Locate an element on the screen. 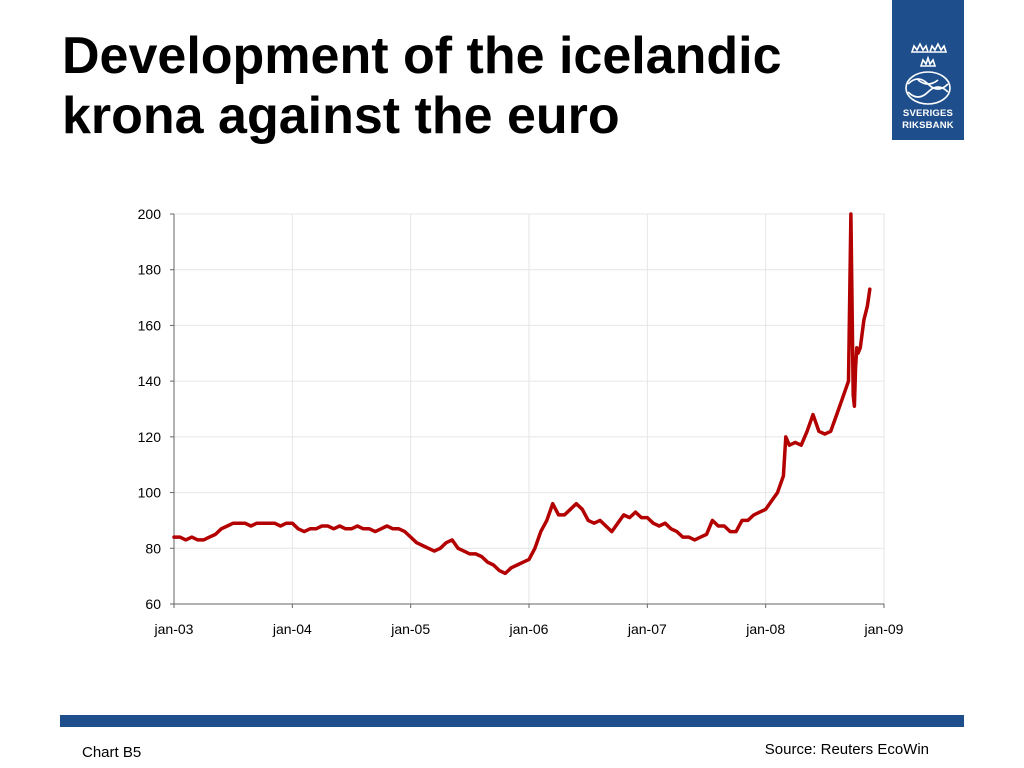 The height and width of the screenshot is (768, 1024). riksbank-logo: SVERIGES RIKSBANK is located at coordinates (928, 70).